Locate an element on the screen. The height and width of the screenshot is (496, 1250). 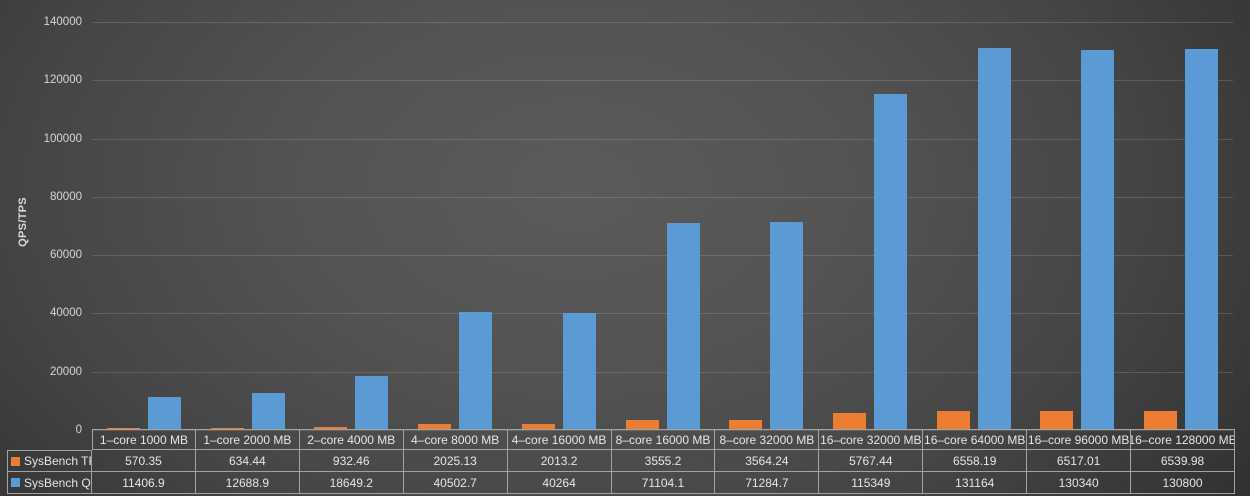
qps-value-cell: 40264 is located at coordinates (559, 483).